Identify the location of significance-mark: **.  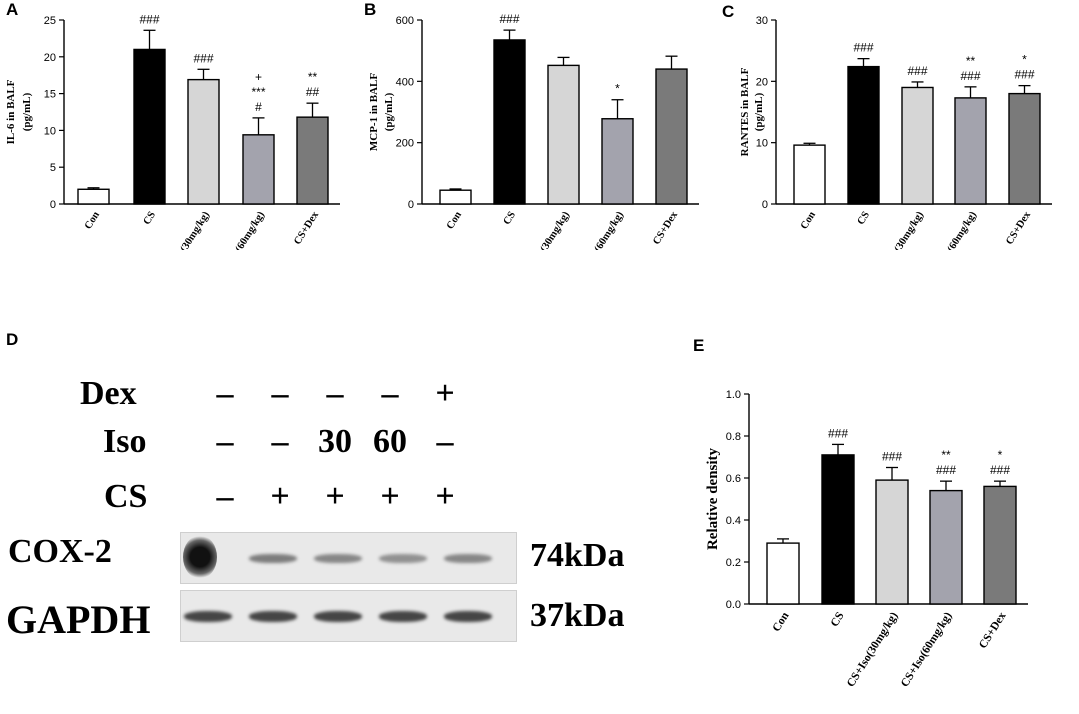
(971, 61).